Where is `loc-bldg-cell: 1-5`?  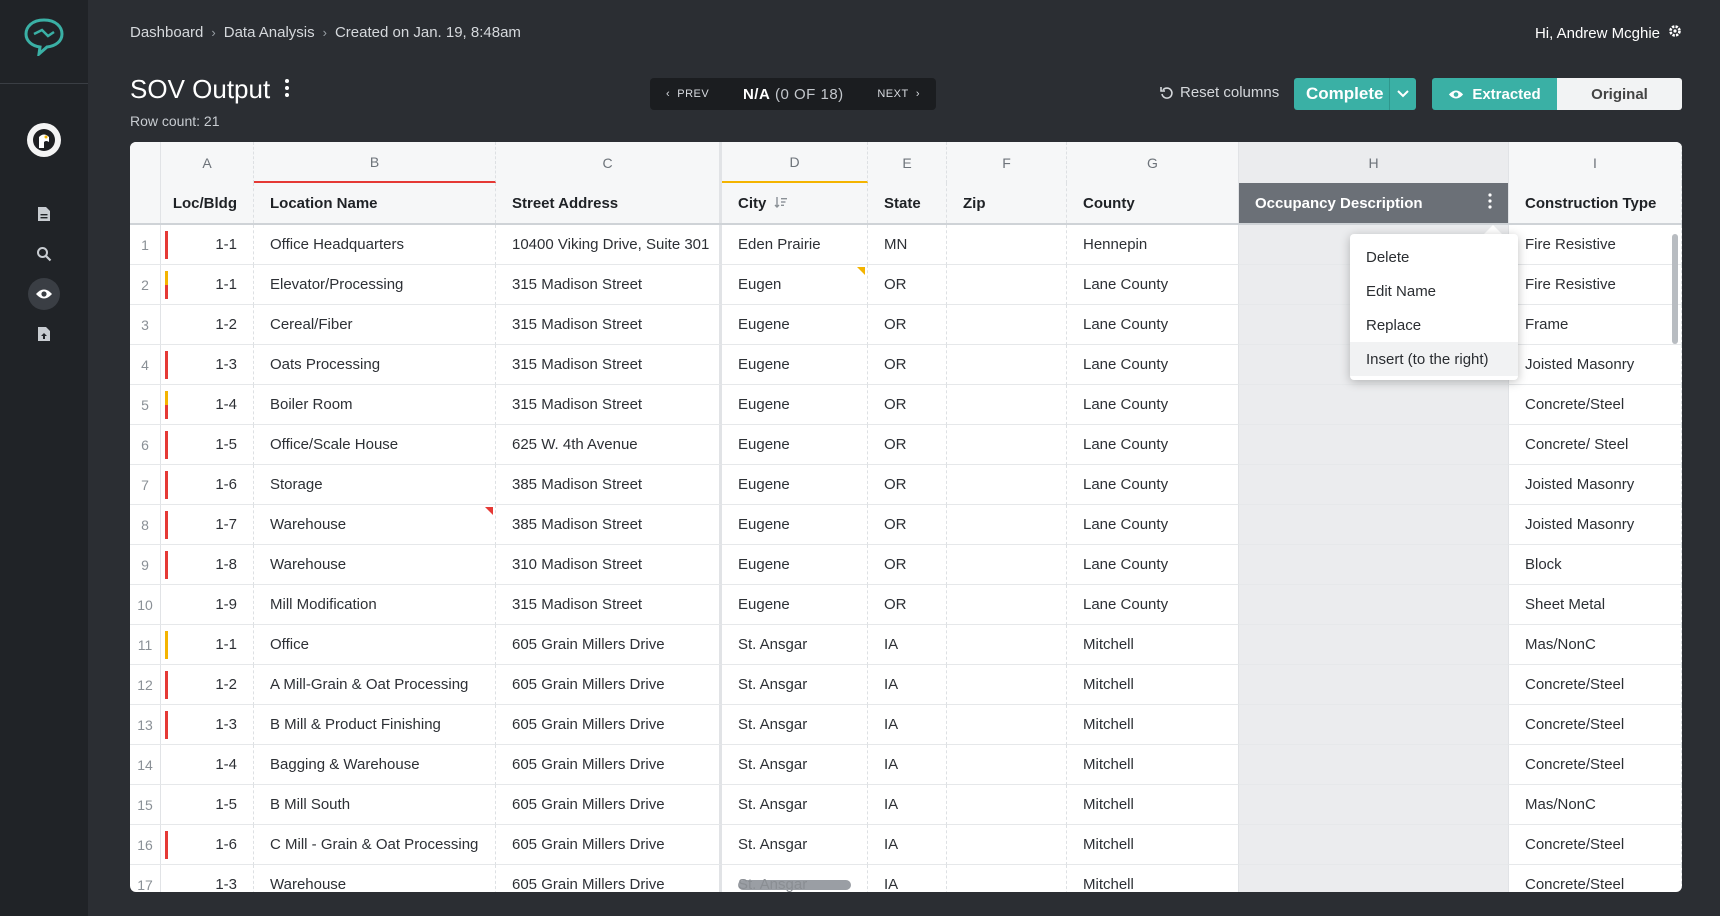 loc-bldg-cell: 1-5 is located at coordinates (207, 445).